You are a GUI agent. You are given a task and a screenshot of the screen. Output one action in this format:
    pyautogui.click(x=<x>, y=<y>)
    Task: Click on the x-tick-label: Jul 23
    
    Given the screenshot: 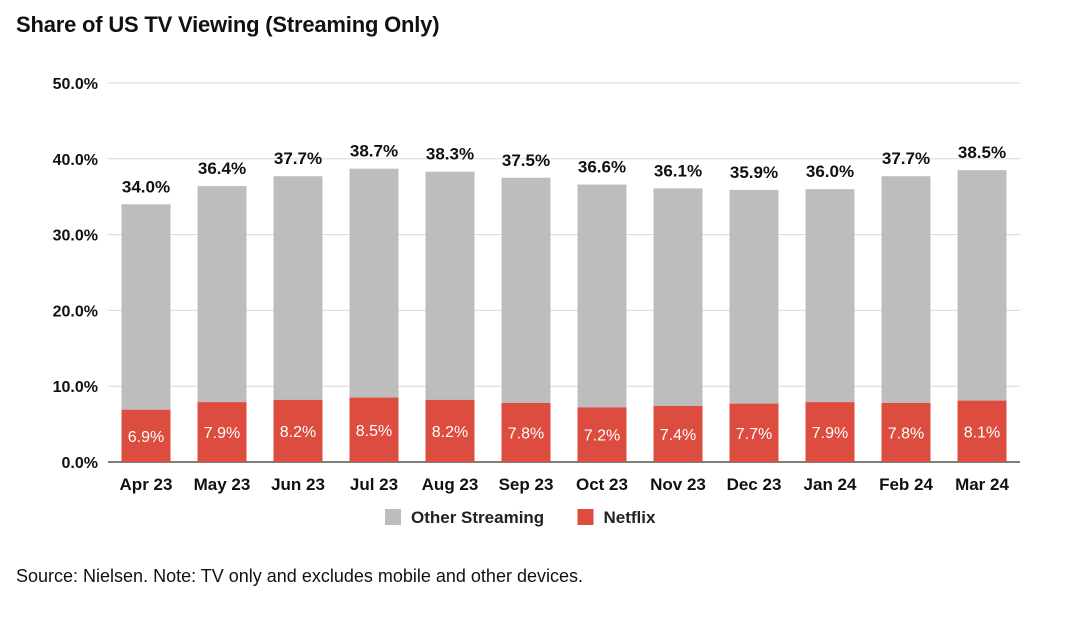 What is the action you would take?
    pyautogui.click(x=374, y=484)
    